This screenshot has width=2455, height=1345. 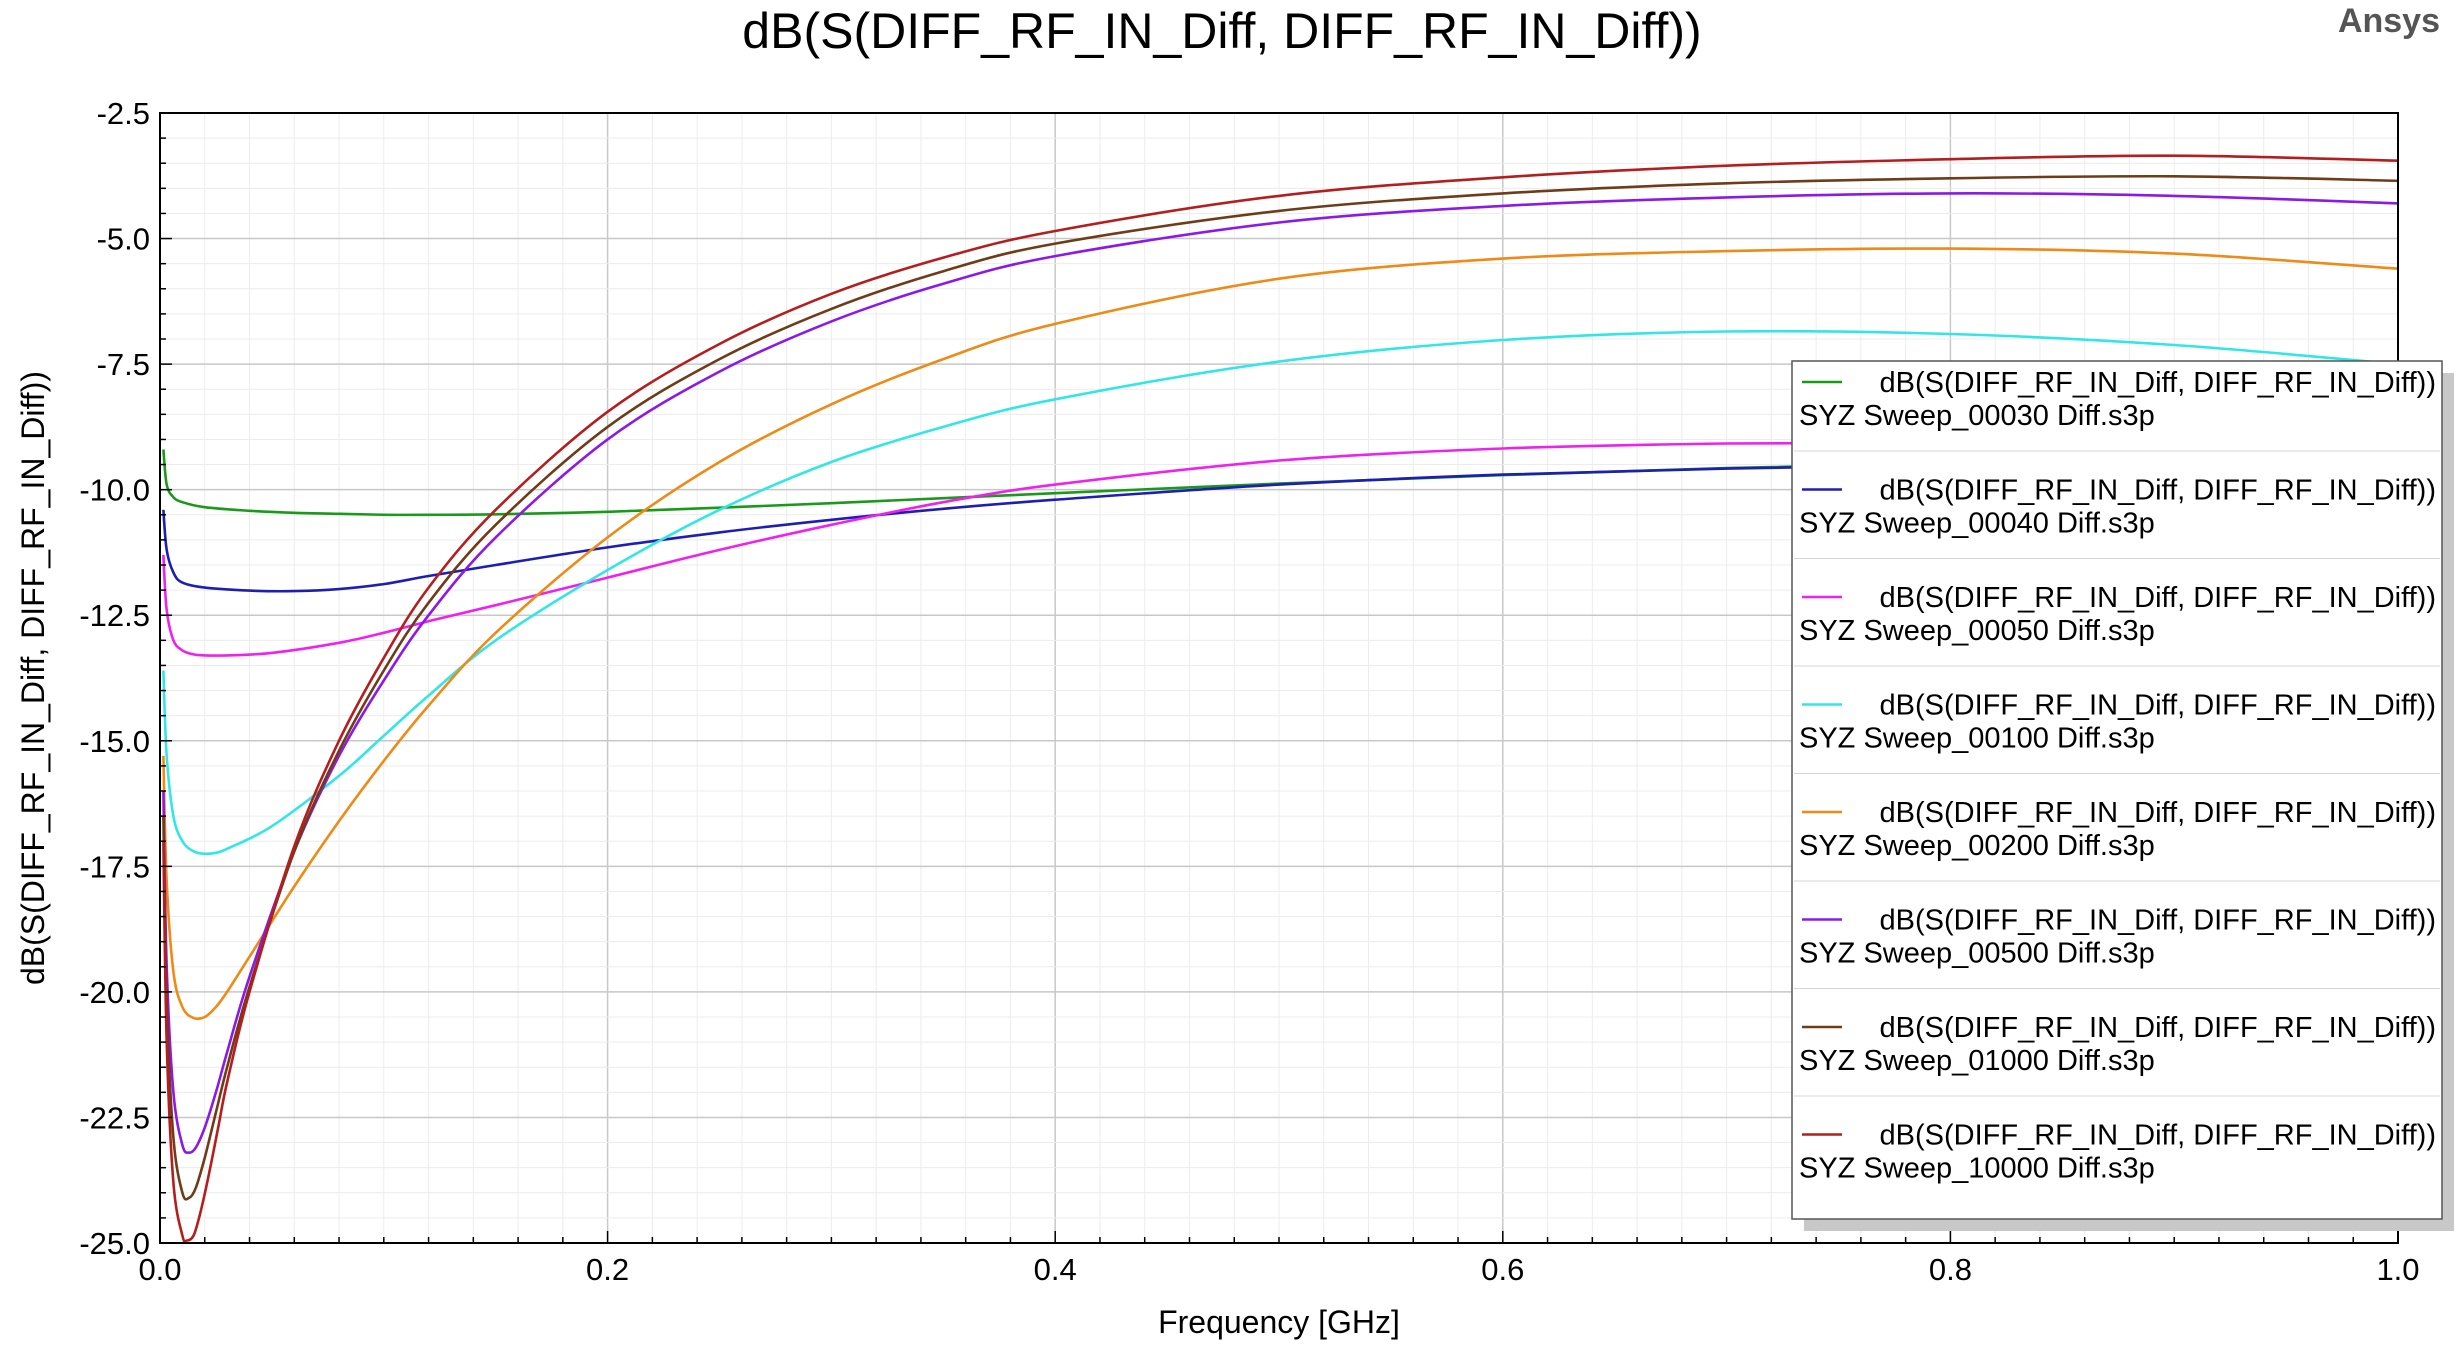 What do you see at coordinates (114, 615) in the screenshot?
I see `y-tick-label: -12.5` at bounding box center [114, 615].